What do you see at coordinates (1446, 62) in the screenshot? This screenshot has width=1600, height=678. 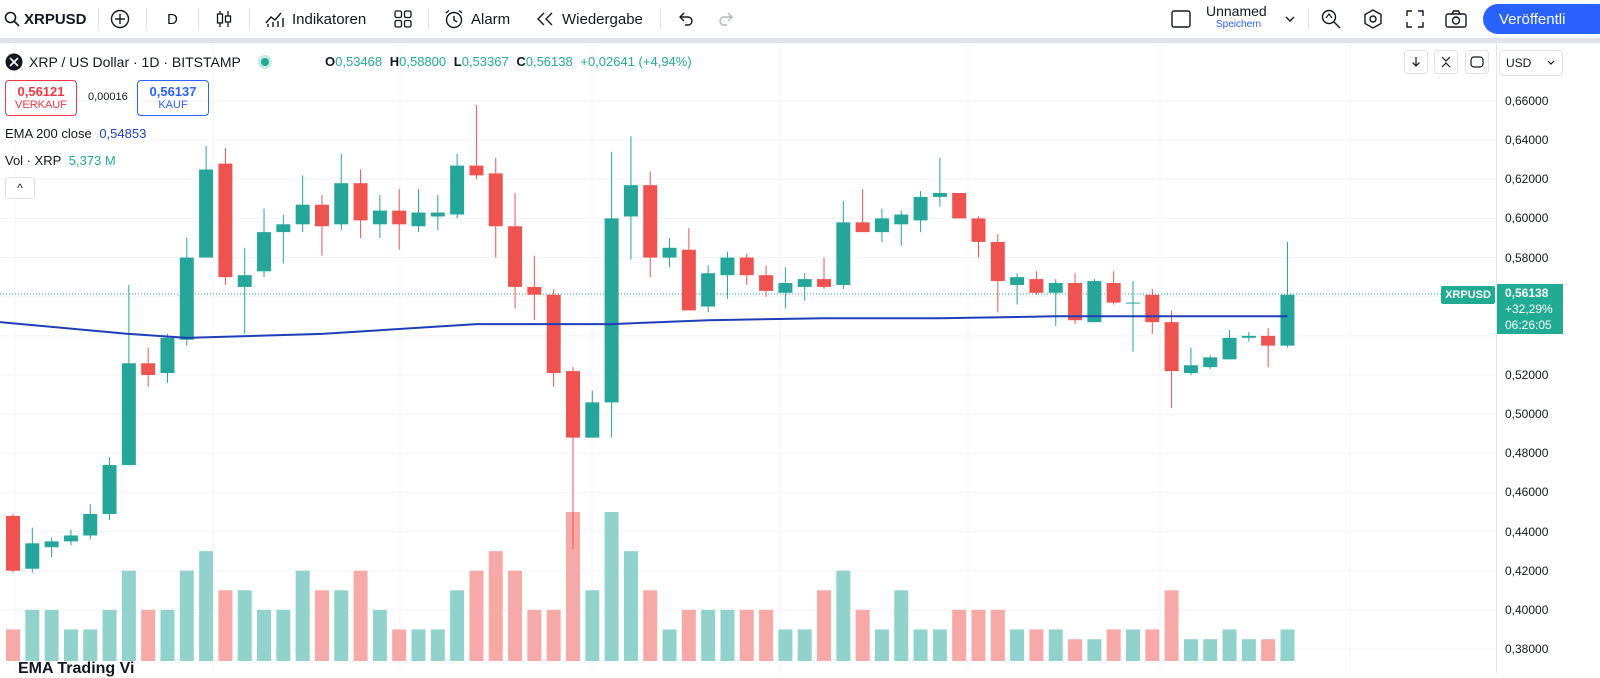 I see `maximize-pane-button` at bounding box center [1446, 62].